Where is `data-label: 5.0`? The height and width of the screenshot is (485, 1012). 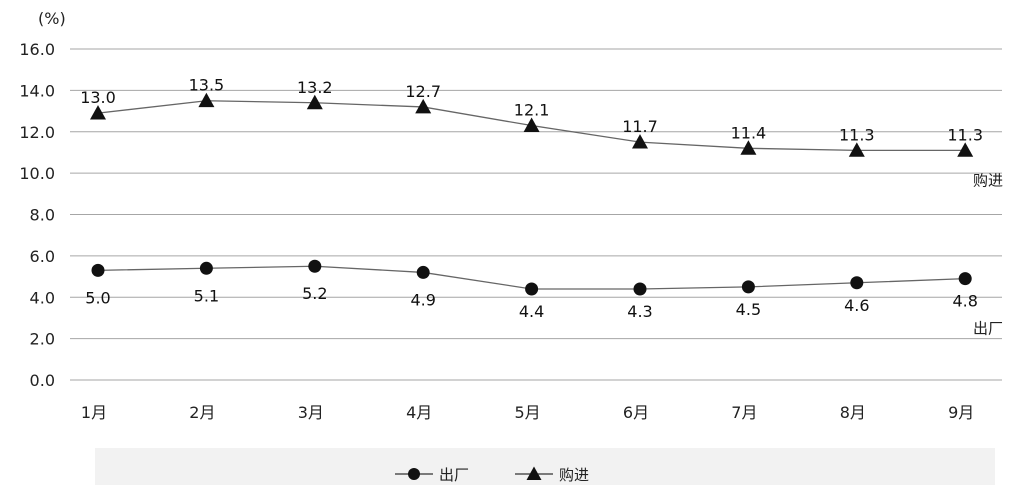
data-label: 5.0 is located at coordinates (97, 297).